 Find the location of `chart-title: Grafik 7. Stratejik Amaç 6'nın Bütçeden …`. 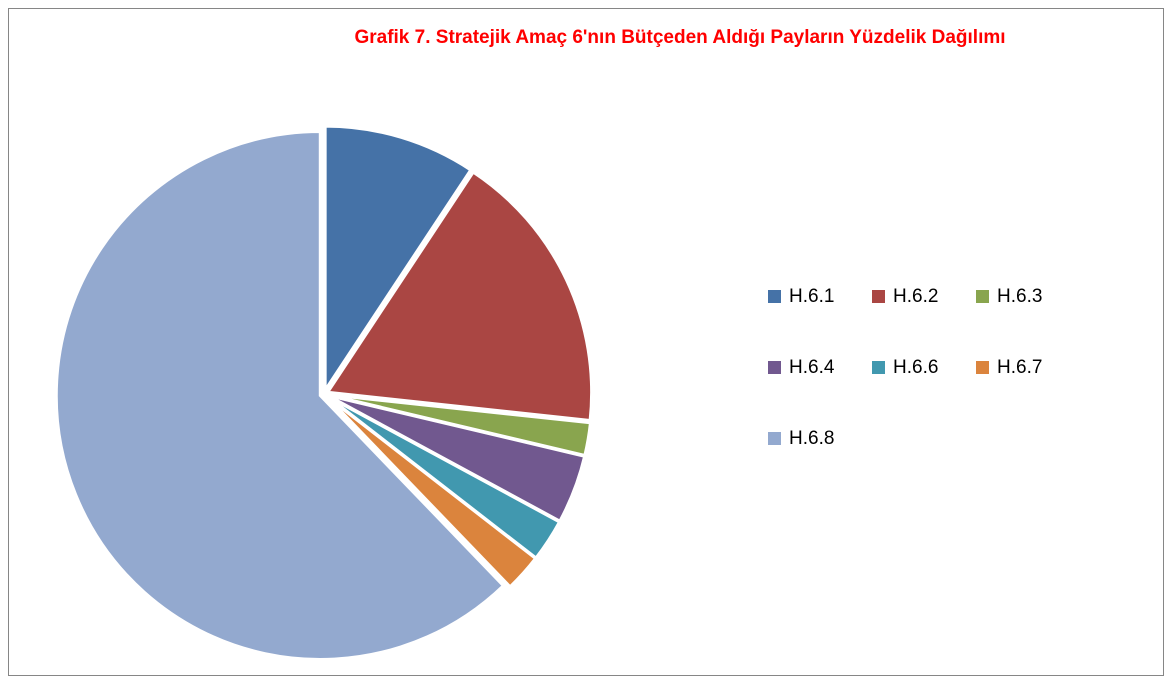

chart-title: Grafik 7. Stratejik Amaç 6'nın Bütçeden … is located at coordinates (679, 37).